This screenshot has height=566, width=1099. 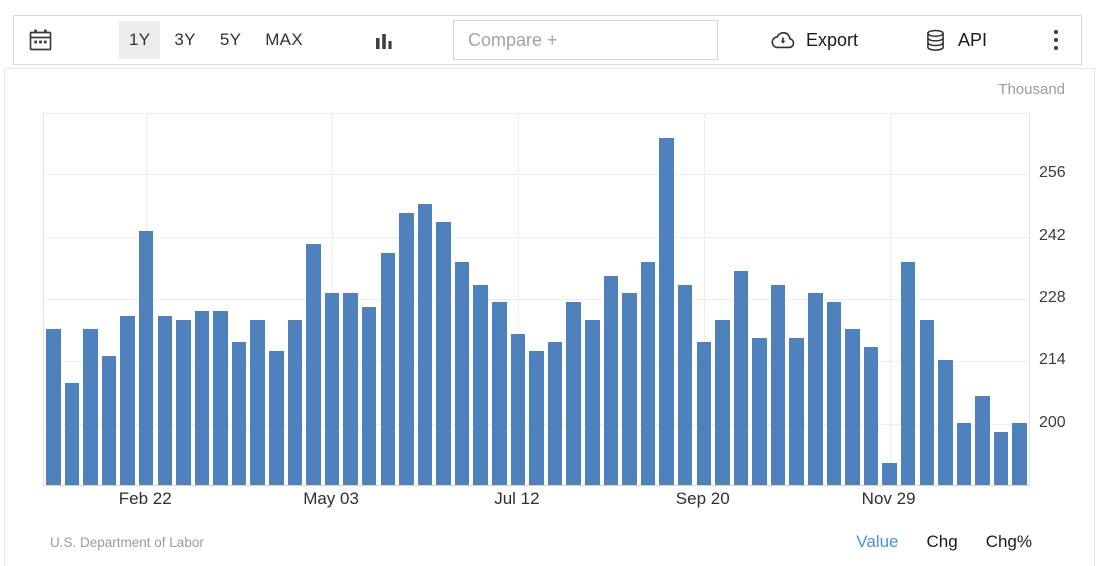 What do you see at coordinates (783, 40) in the screenshot?
I see `cloud-download-icon` at bounding box center [783, 40].